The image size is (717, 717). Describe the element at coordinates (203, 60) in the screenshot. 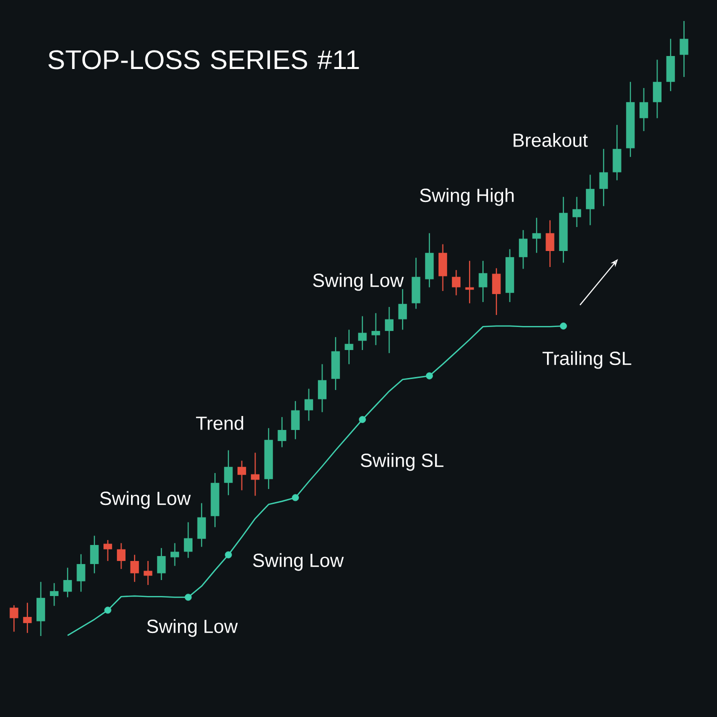

I see `text: STOP-LOSS SERIES #11` at that location.